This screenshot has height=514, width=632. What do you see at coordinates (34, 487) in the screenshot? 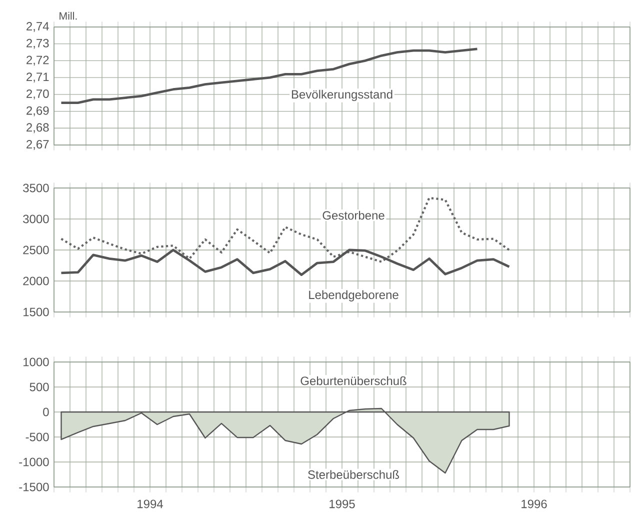
I see `y-tick-label: -1500` at bounding box center [34, 487].